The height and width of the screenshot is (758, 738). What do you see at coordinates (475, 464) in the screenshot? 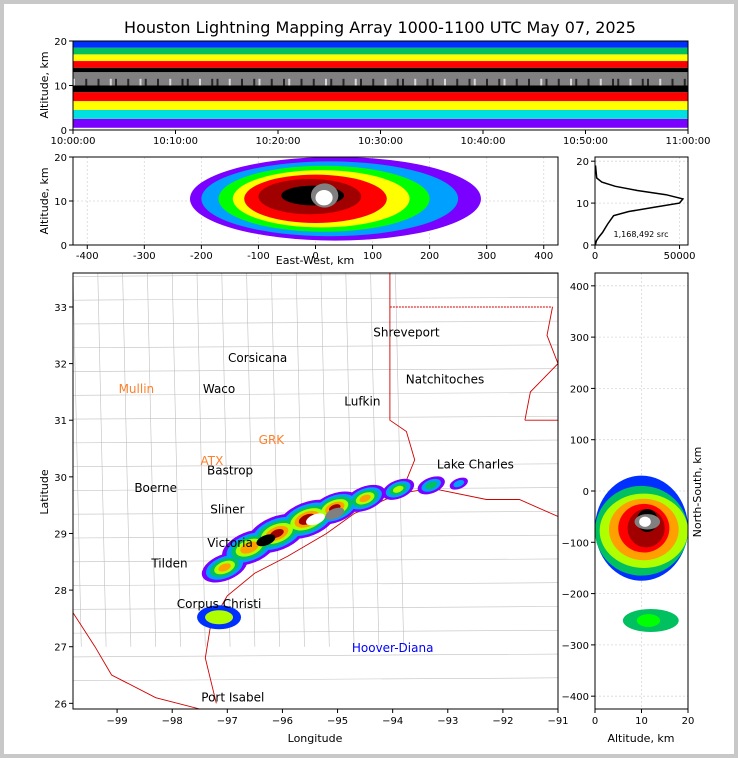
I see `place-label: Lake Charles` at bounding box center [475, 464].